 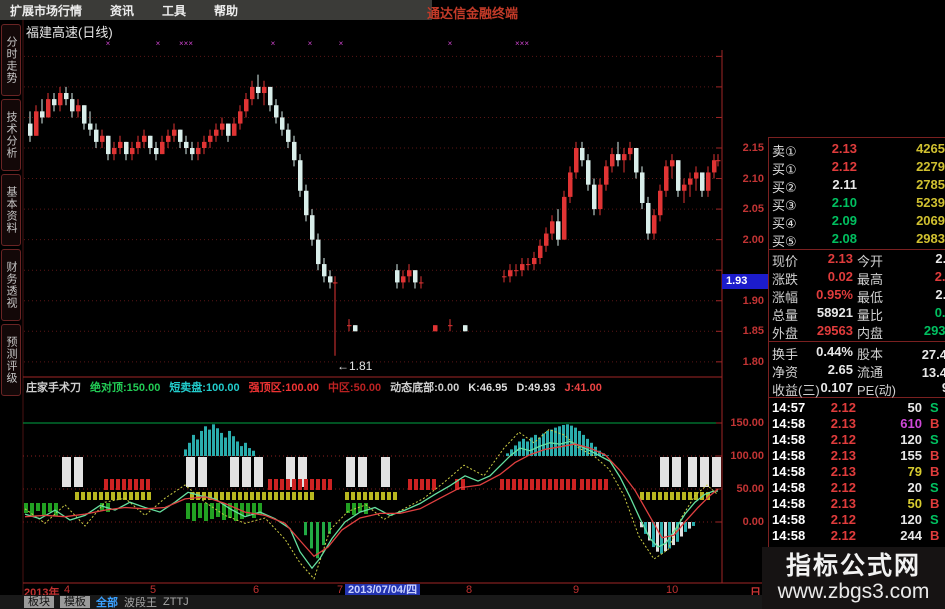 I want to click on tick-side: B, so click(x=935, y=503).